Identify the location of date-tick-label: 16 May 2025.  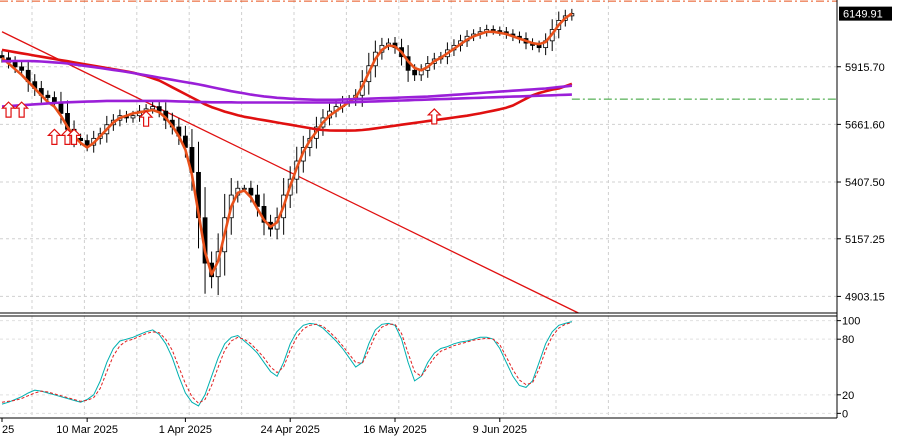
(395, 430).